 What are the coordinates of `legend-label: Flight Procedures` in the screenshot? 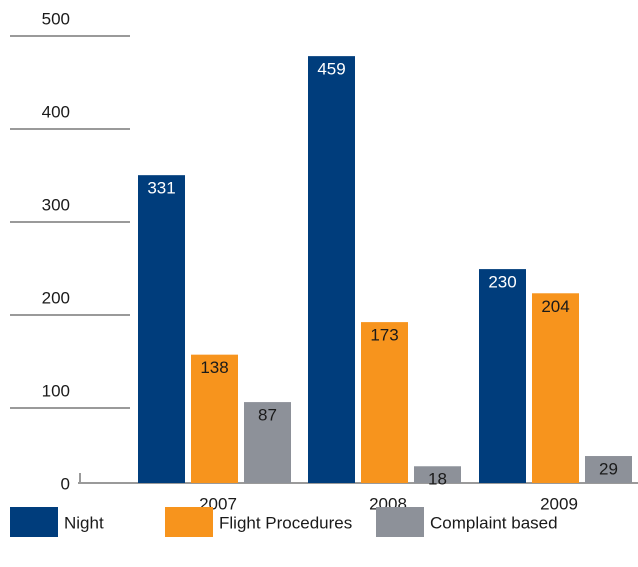 It's located at (285, 522).